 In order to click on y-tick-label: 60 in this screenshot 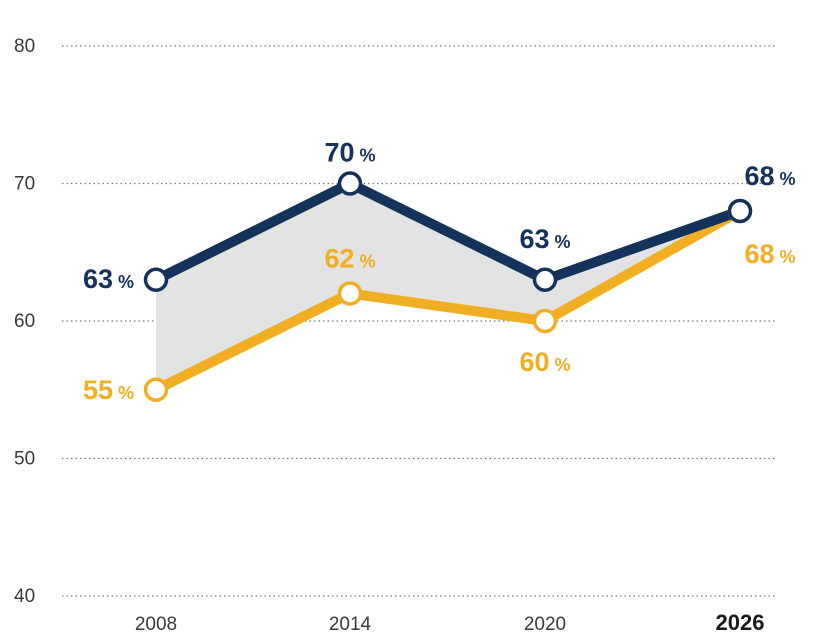, I will do `click(24, 321)`.